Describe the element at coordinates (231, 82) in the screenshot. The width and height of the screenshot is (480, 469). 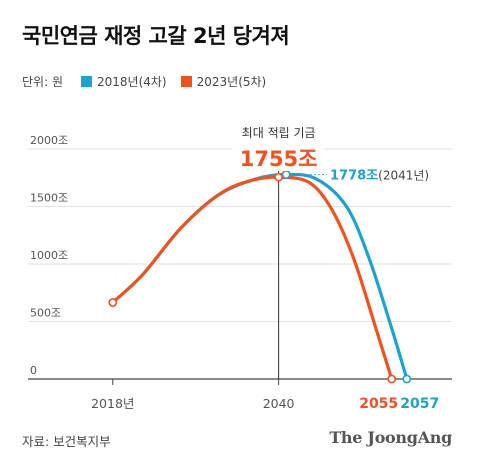
I see `legend-label-2023: 2023년(5차)` at that location.